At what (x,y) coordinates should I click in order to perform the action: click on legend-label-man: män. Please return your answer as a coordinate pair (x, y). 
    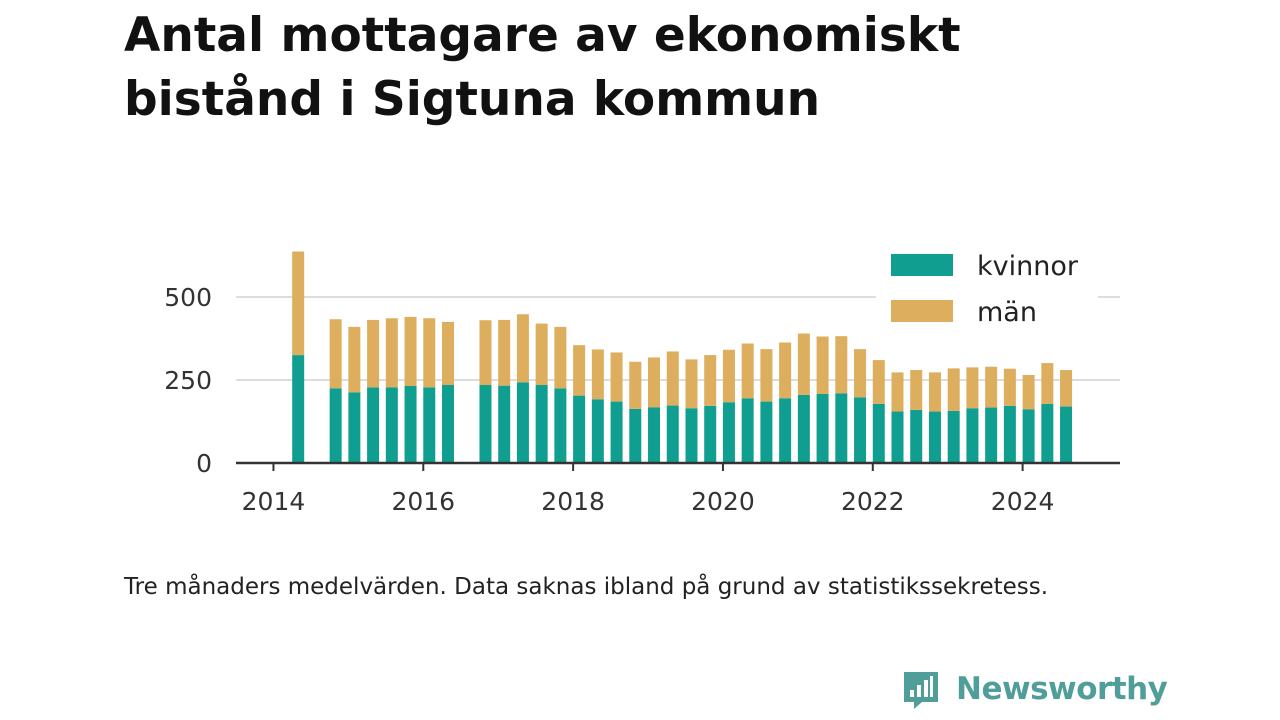
    Looking at the image, I should click on (1007, 312).